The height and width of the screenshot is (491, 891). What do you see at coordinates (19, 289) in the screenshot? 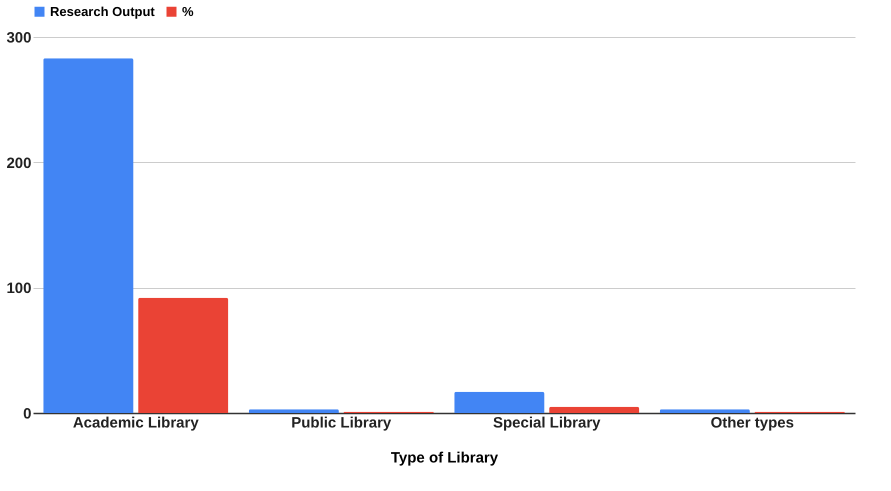
I see `y-tick-label: 100` at bounding box center [19, 289].